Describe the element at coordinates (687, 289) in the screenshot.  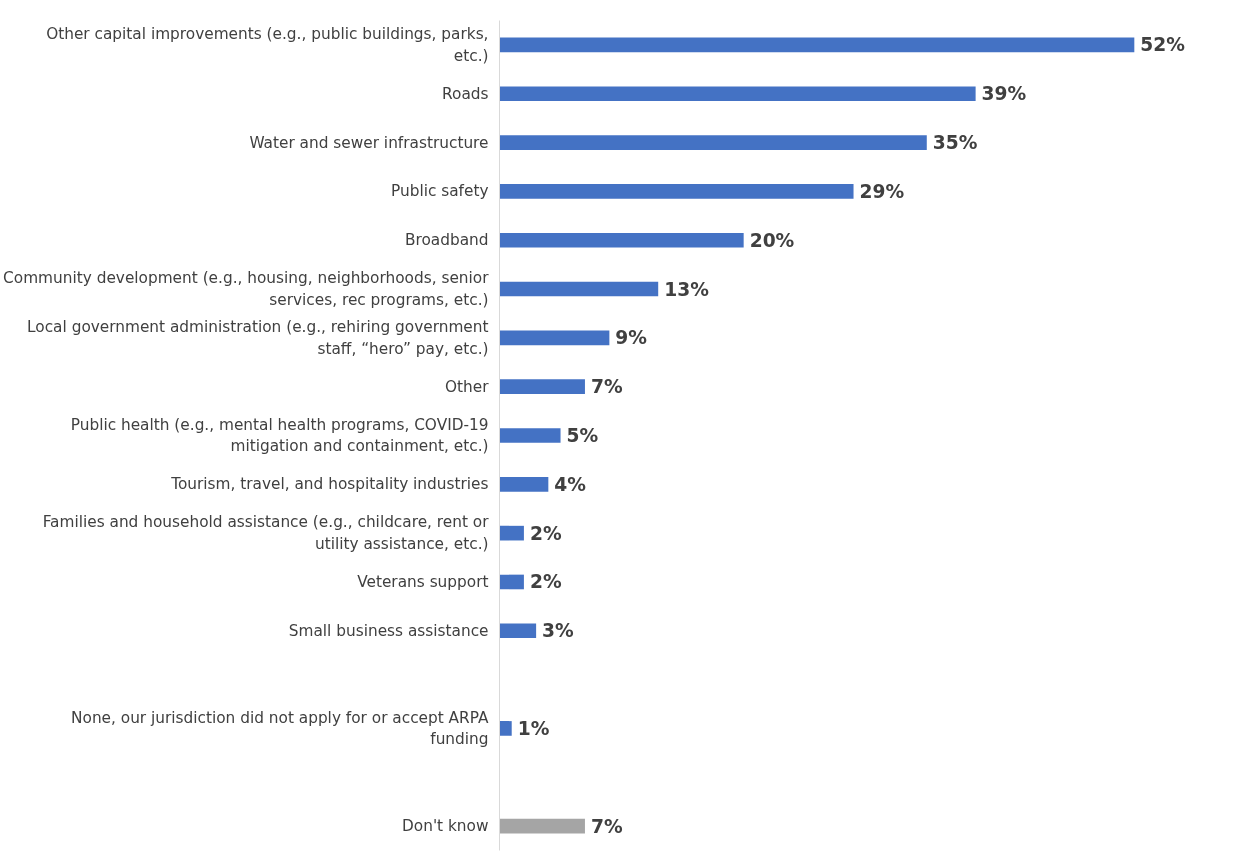
I see `data-label: 13%` at that location.